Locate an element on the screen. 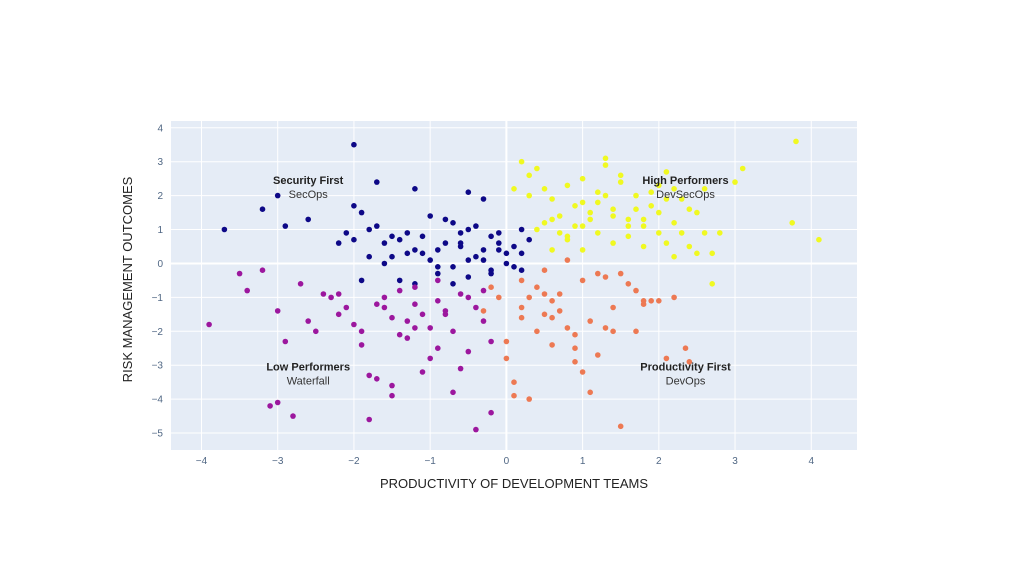  x-axis-ticks: −4 −3 −2 −1 0 1 2 3 4 is located at coordinates (505, 461).